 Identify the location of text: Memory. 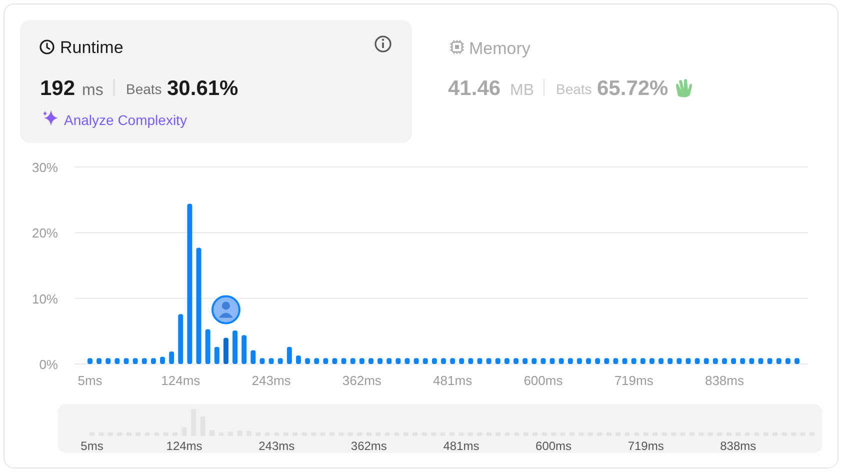
(500, 48).